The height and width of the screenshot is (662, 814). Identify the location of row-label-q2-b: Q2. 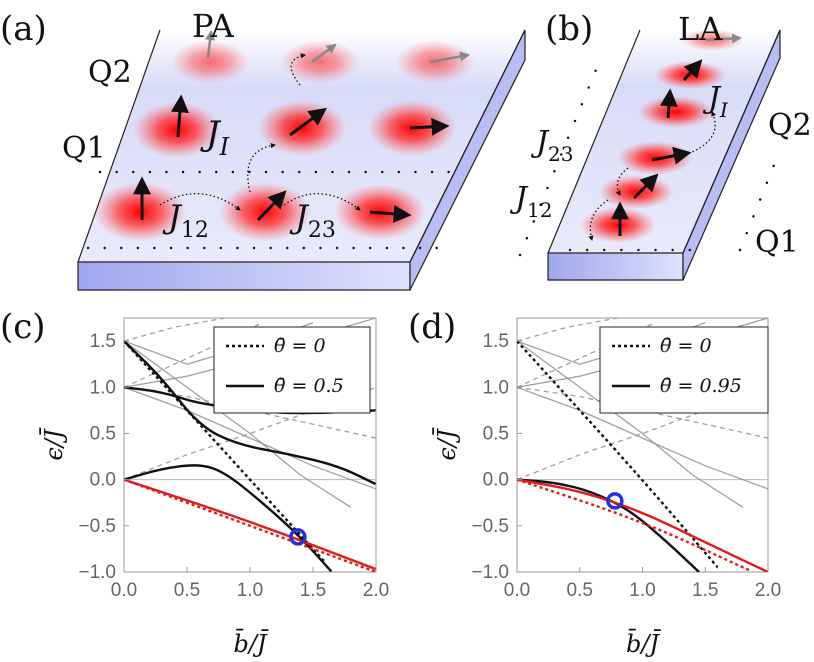
(790, 125).